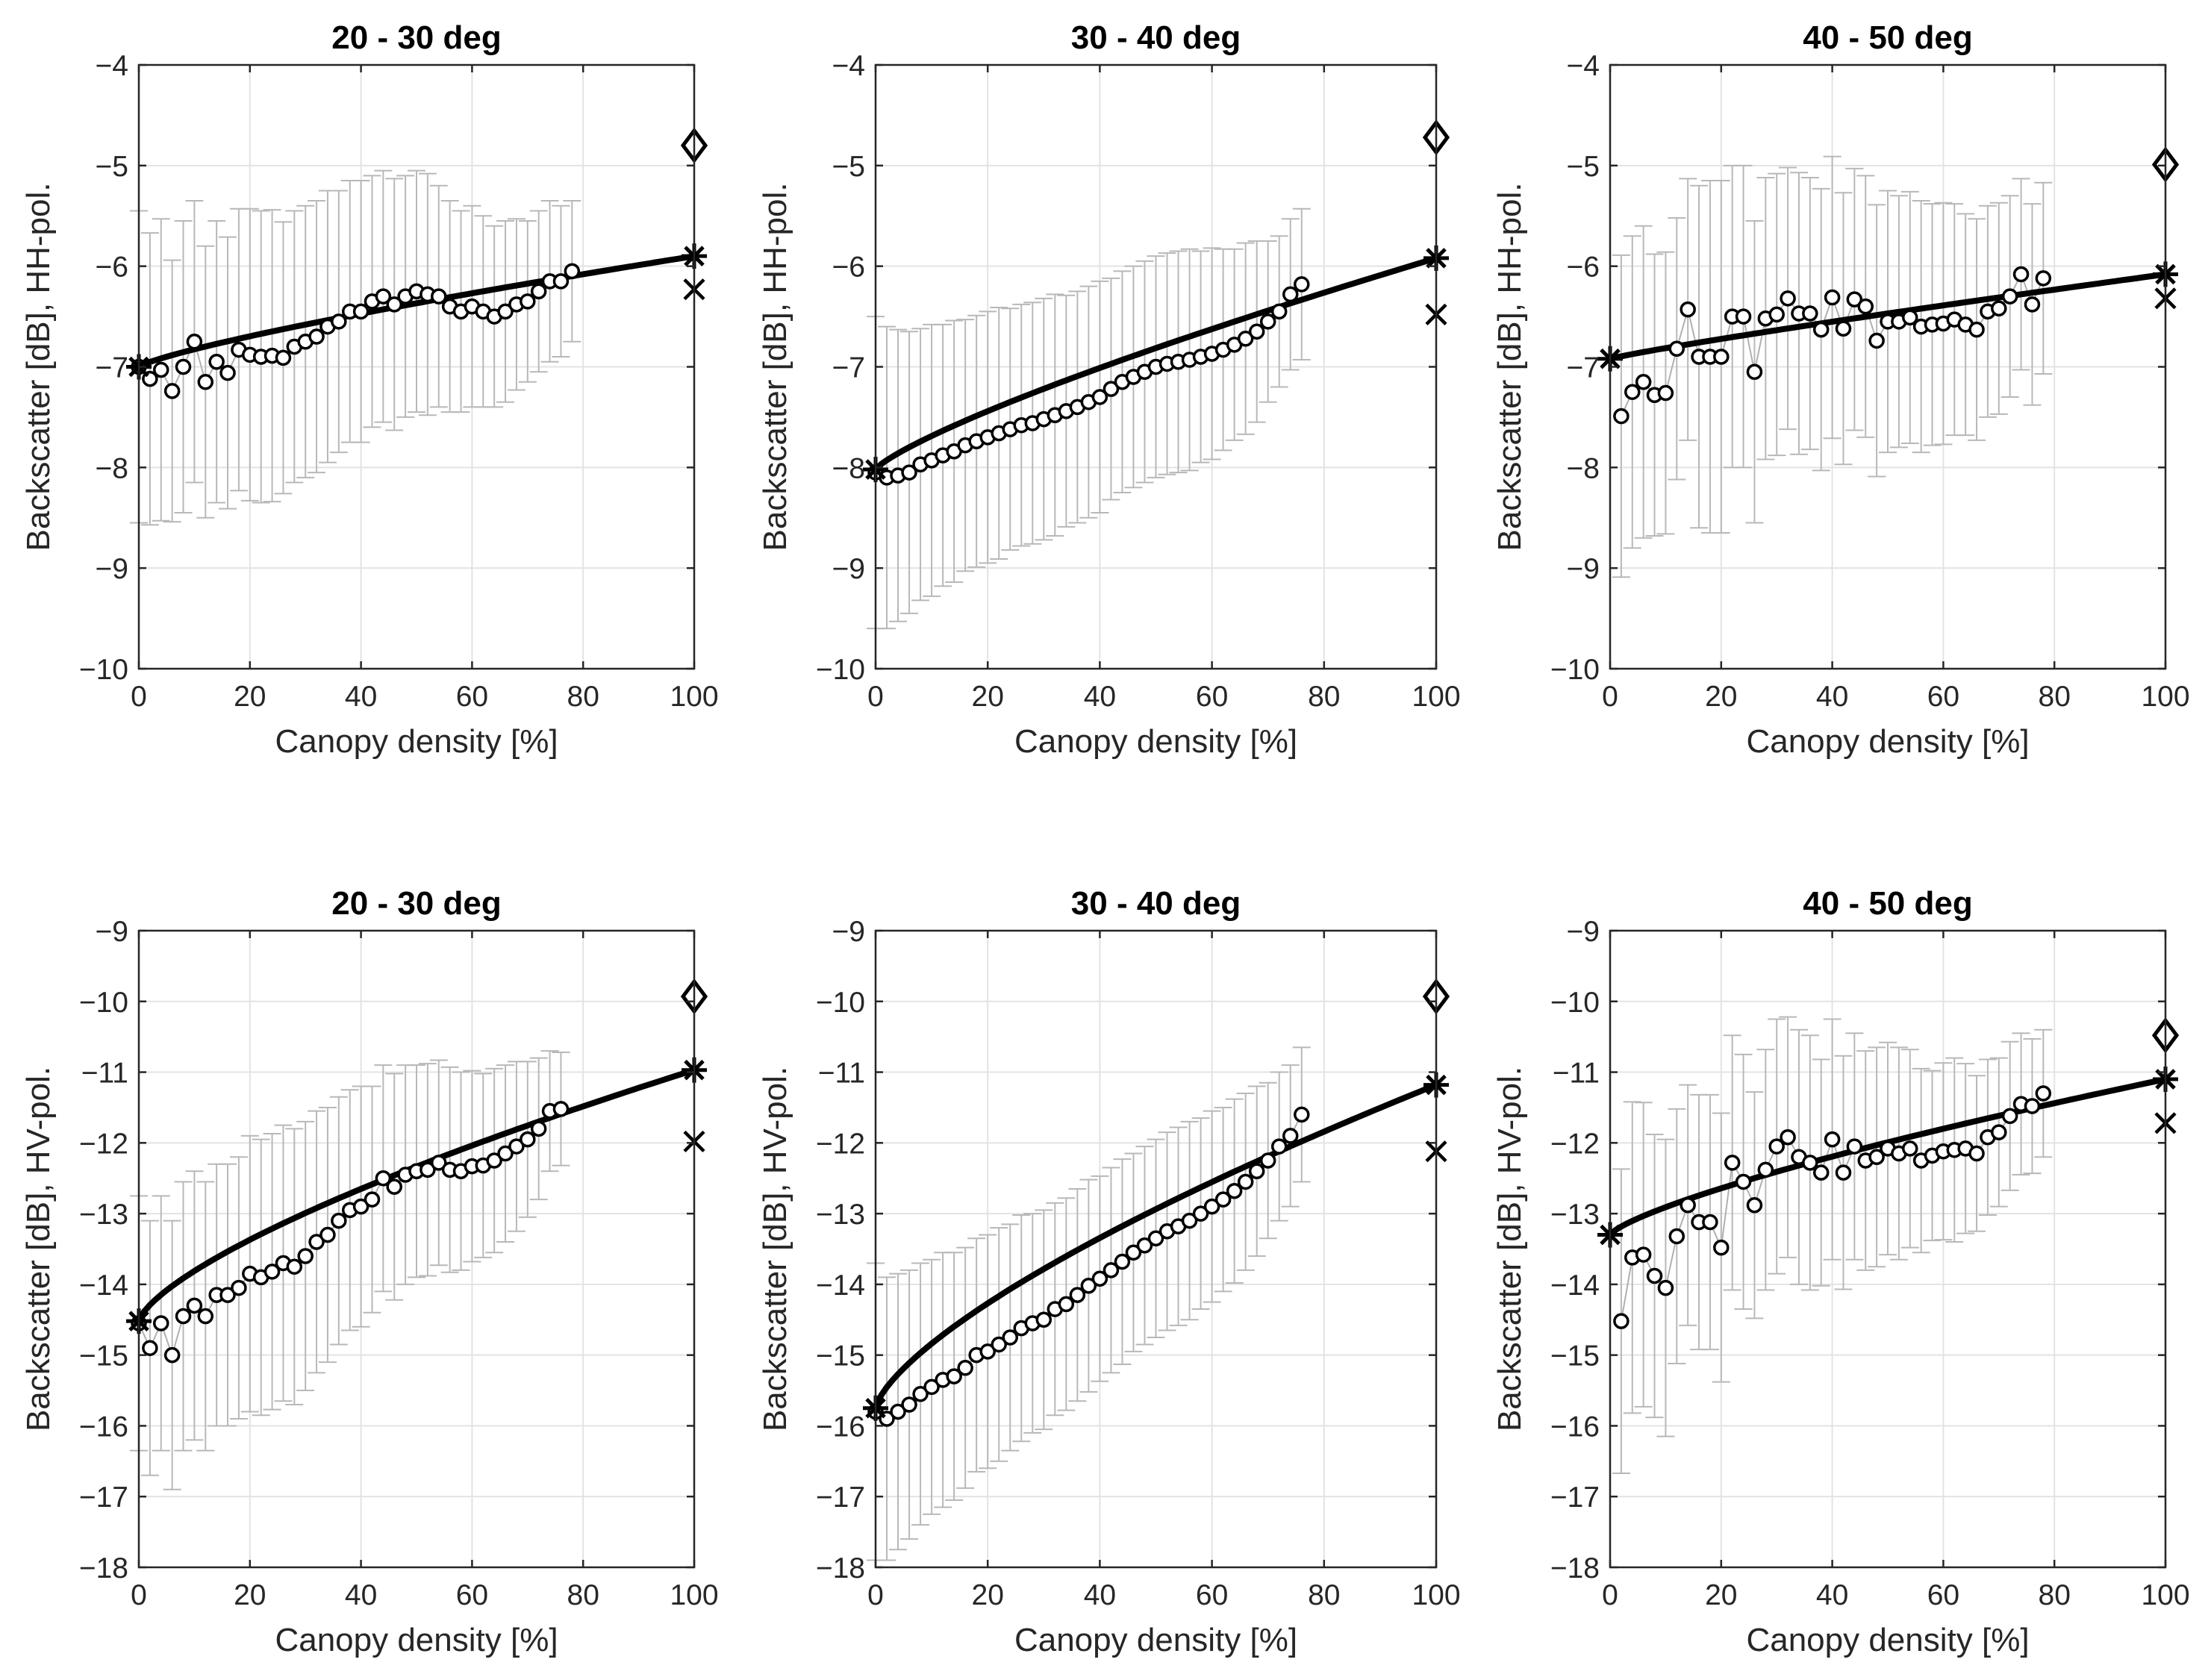 This screenshot has width=2211, height=1680. What do you see at coordinates (840, 1568) in the screenshot?
I see `y-tick-label: −18` at bounding box center [840, 1568].